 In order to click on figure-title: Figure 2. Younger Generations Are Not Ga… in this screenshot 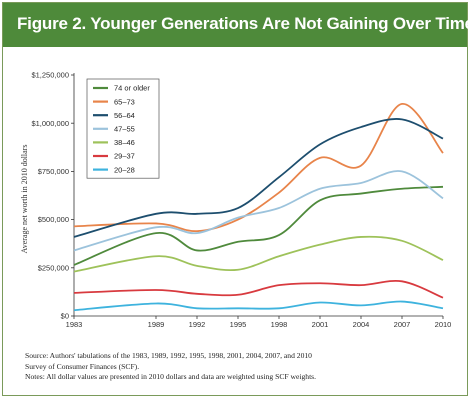, I will do `click(244, 23)`.